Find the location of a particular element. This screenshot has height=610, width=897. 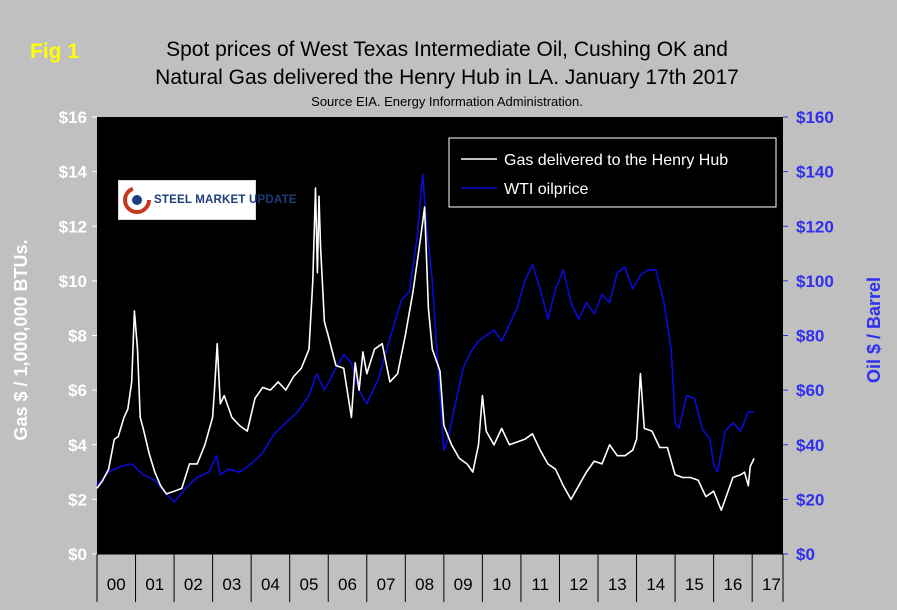

right-axis-tick-label: $40 is located at coordinates (810, 445).